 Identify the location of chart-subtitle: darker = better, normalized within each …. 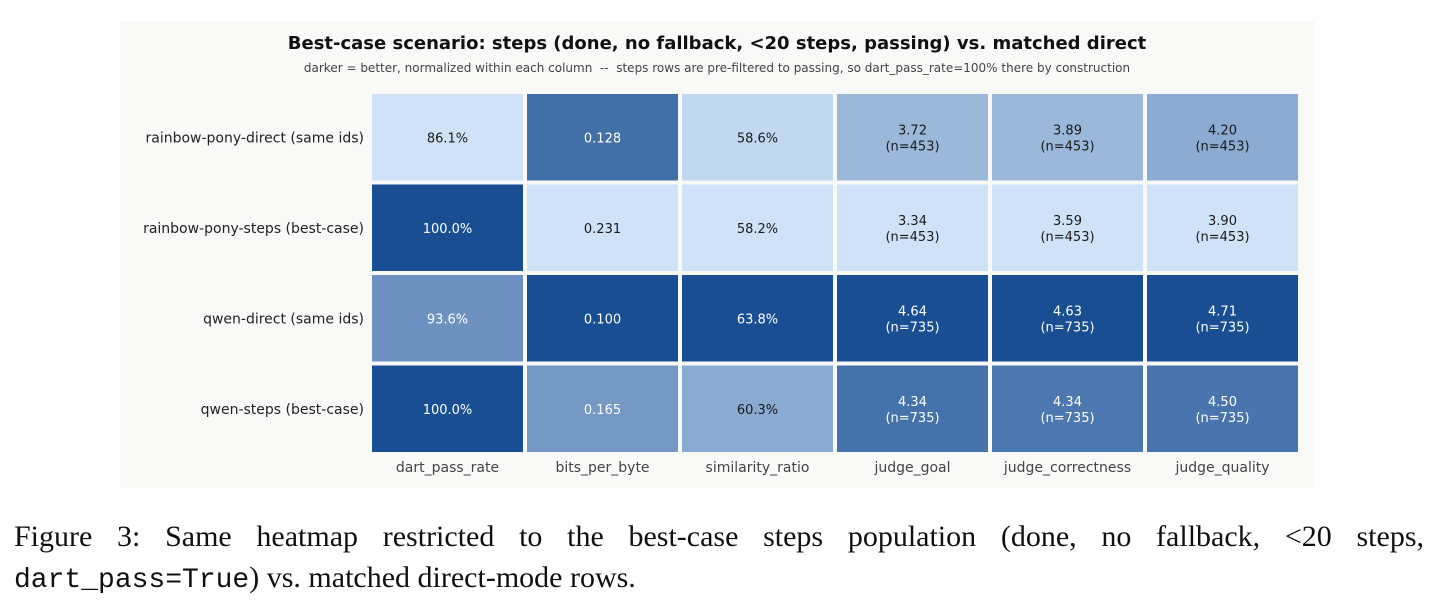
(717, 68).